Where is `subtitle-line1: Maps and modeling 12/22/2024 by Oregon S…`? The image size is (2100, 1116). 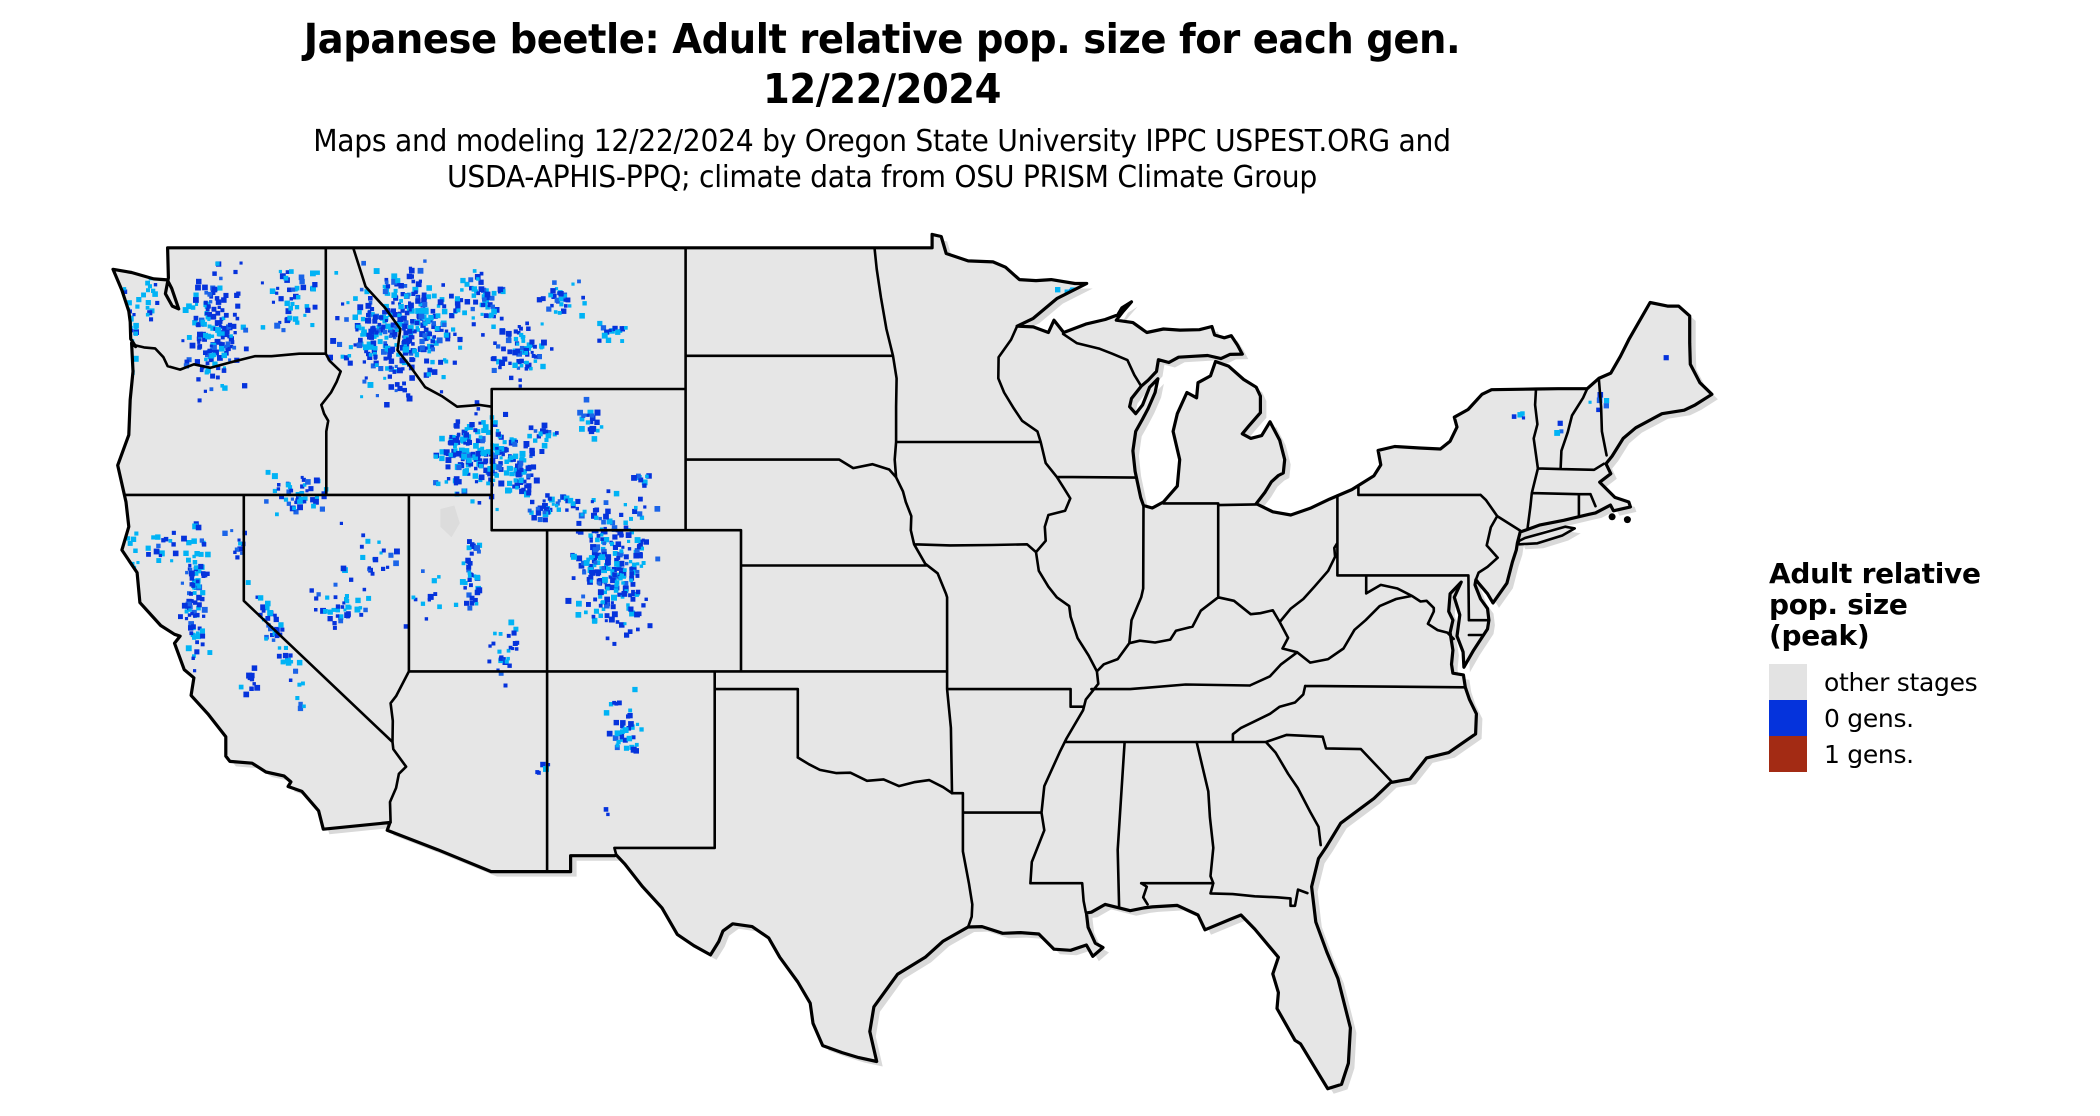
subtitle-line1: Maps and modeling 12/22/2024 by Oregon S… is located at coordinates (882, 141).